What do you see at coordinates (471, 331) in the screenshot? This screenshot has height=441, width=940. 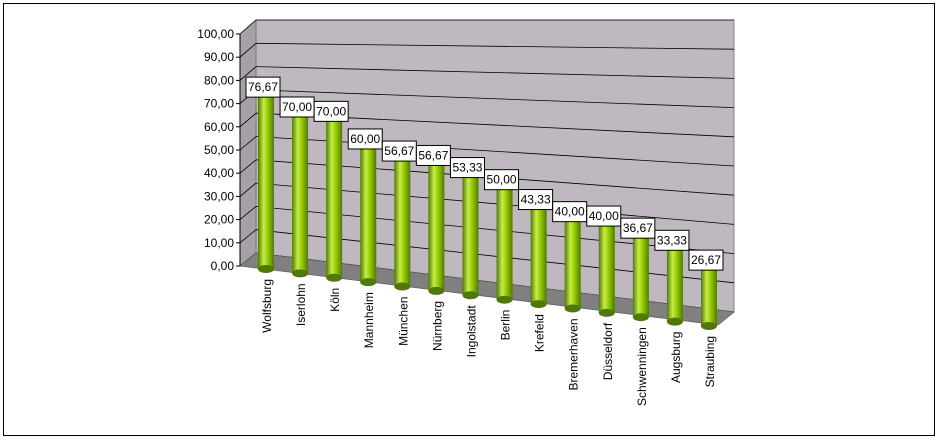 I see `x-tick-label: Ingolstadt` at bounding box center [471, 331].